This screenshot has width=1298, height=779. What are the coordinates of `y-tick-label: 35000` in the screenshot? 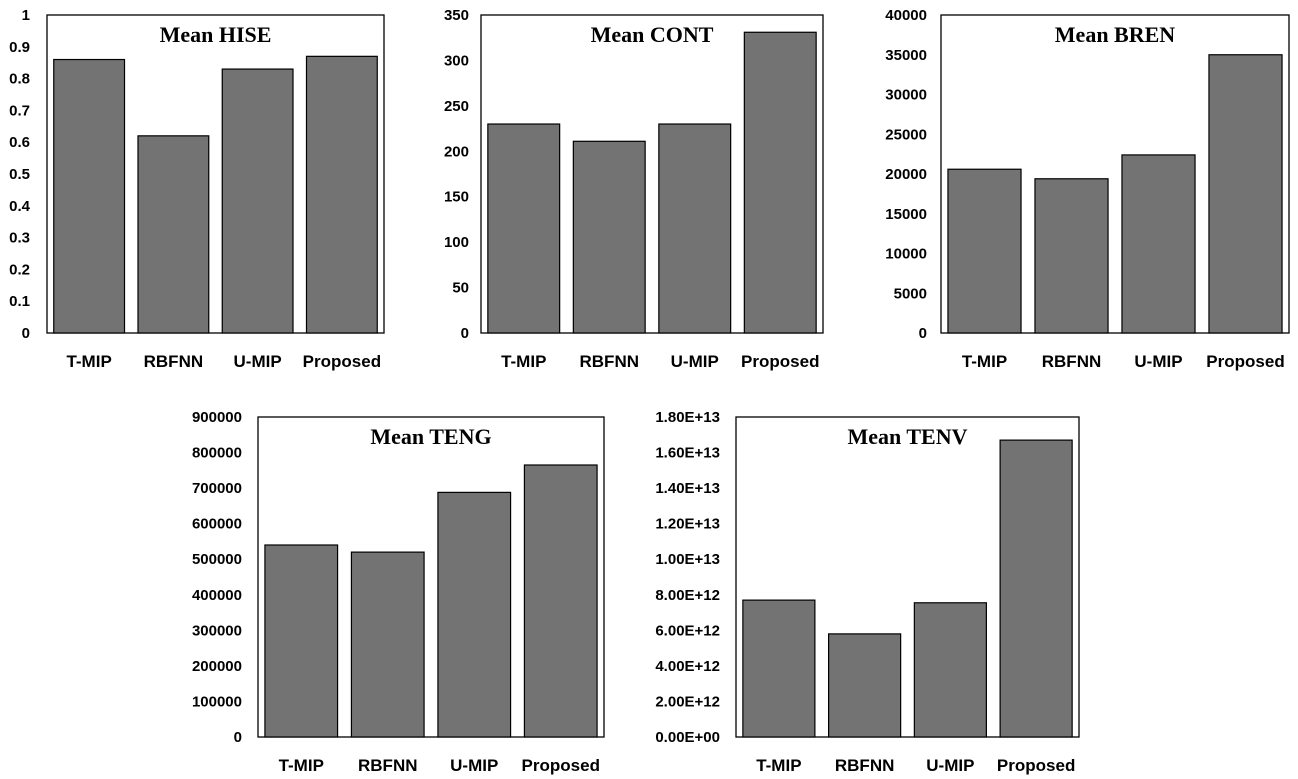 It's located at (906, 55).